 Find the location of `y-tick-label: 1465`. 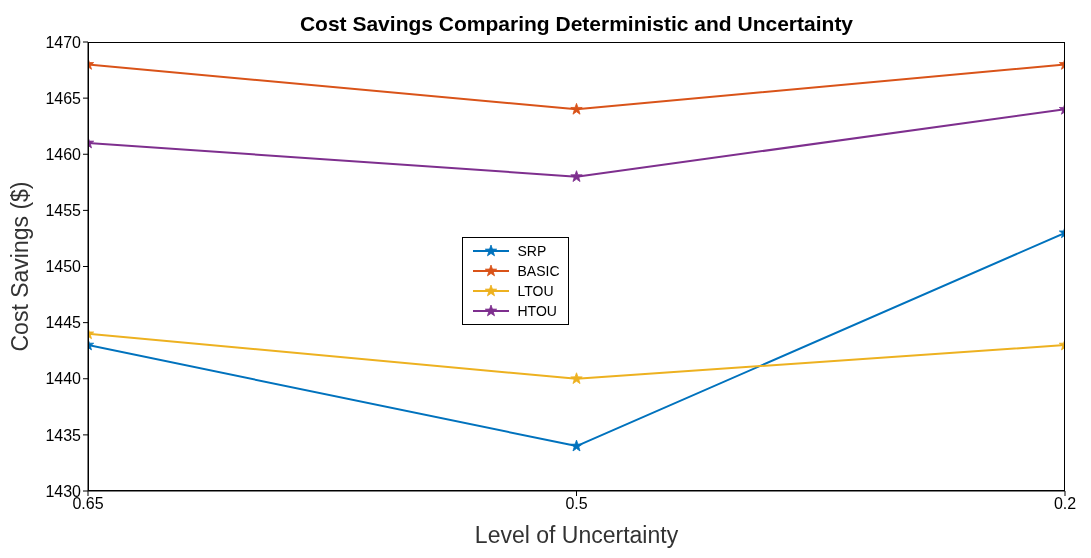

y-tick-label: 1465 is located at coordinates (63, 98).